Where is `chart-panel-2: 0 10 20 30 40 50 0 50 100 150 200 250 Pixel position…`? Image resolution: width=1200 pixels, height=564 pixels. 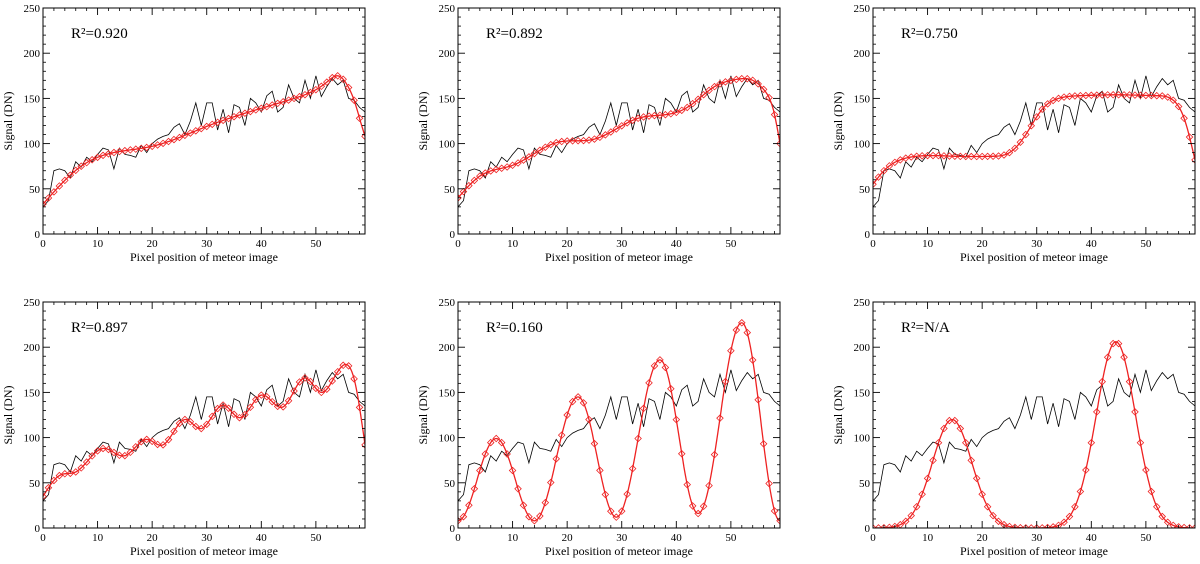
chart-panel-2: 0 10 20 30 40 50 0 50 100 150 200 250 Pixel position… is located at coordinates (598, 133).